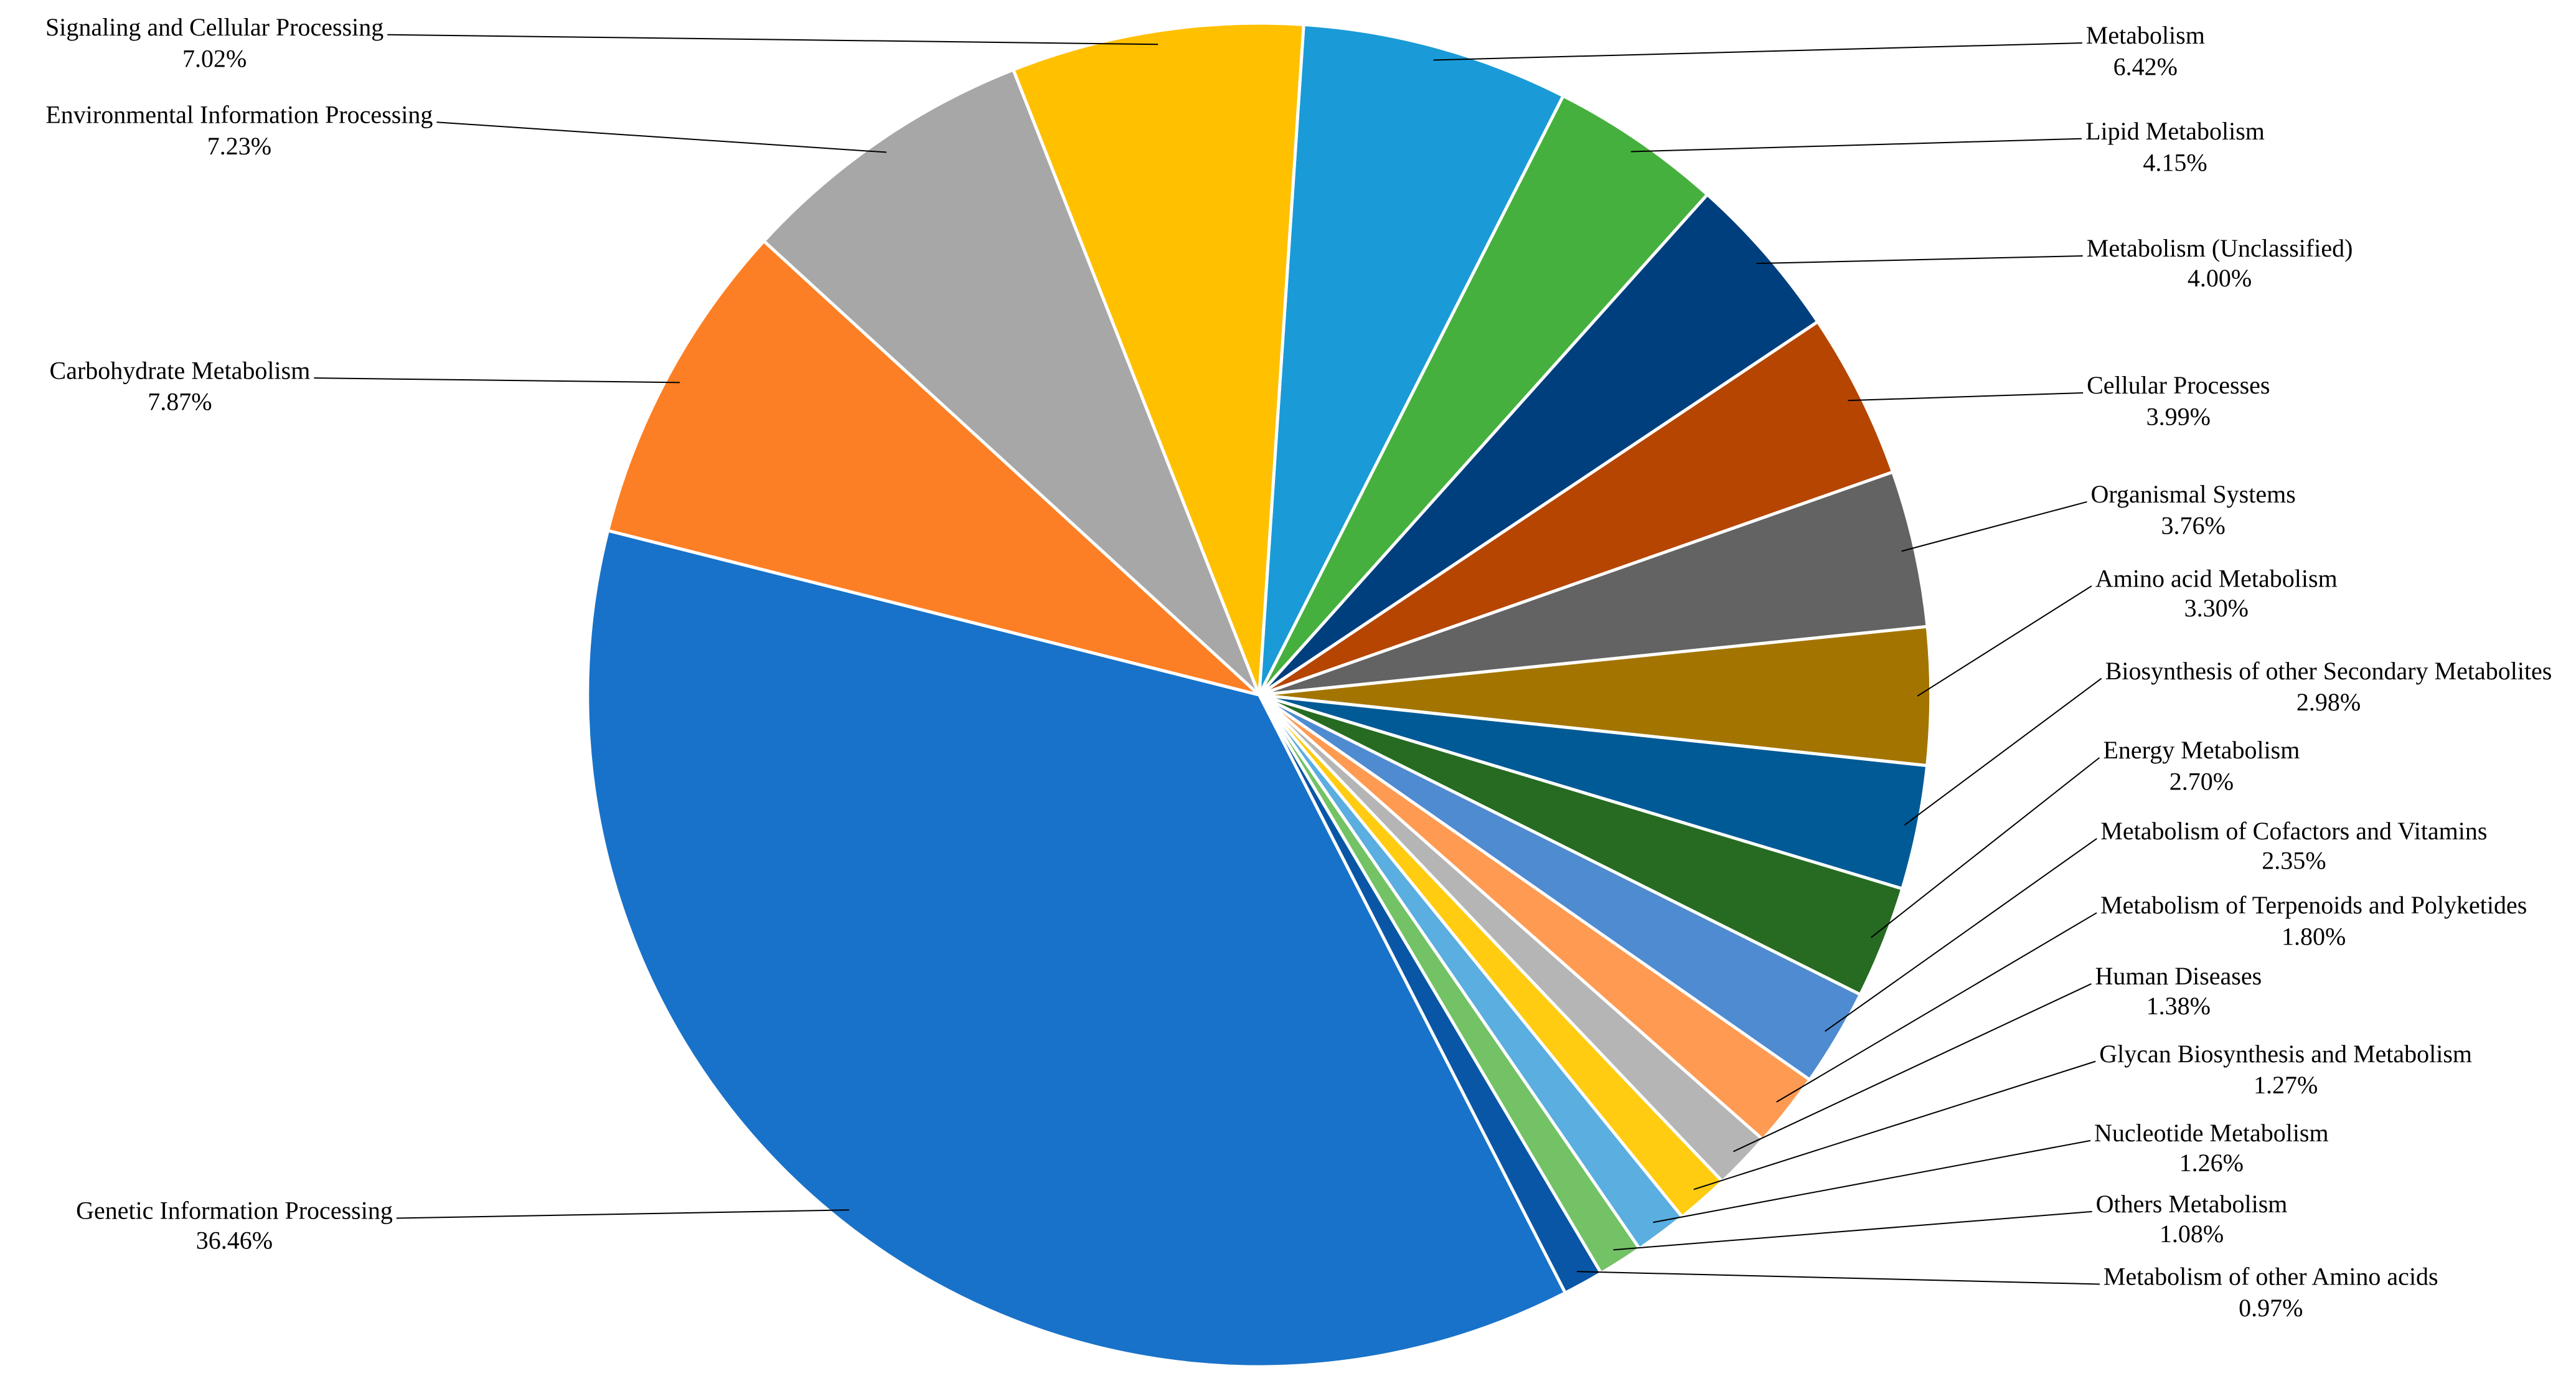  Describe the element at coordinates (2328, 702) in the screenshot. I see `slice-value-label: 2.98%` at that location.